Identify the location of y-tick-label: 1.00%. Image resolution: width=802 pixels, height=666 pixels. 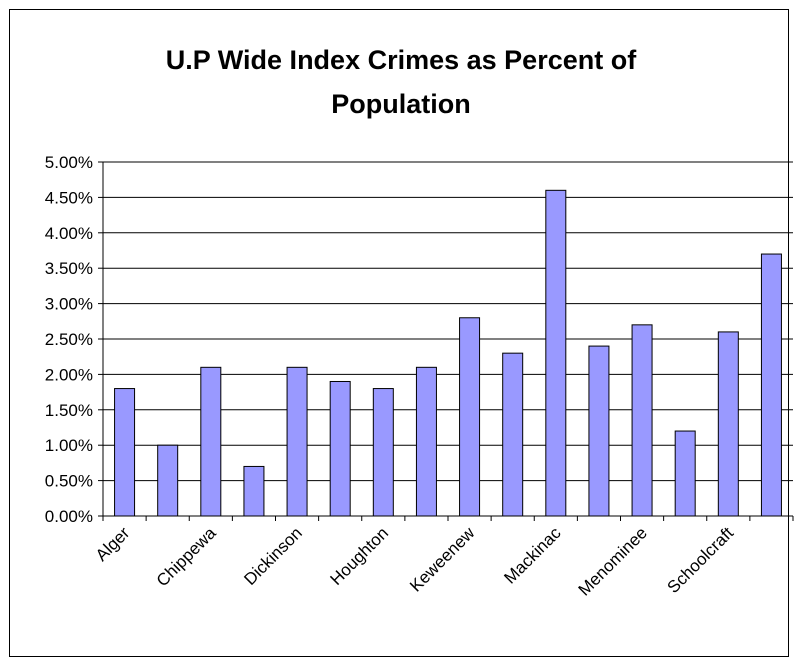
(69, 445).